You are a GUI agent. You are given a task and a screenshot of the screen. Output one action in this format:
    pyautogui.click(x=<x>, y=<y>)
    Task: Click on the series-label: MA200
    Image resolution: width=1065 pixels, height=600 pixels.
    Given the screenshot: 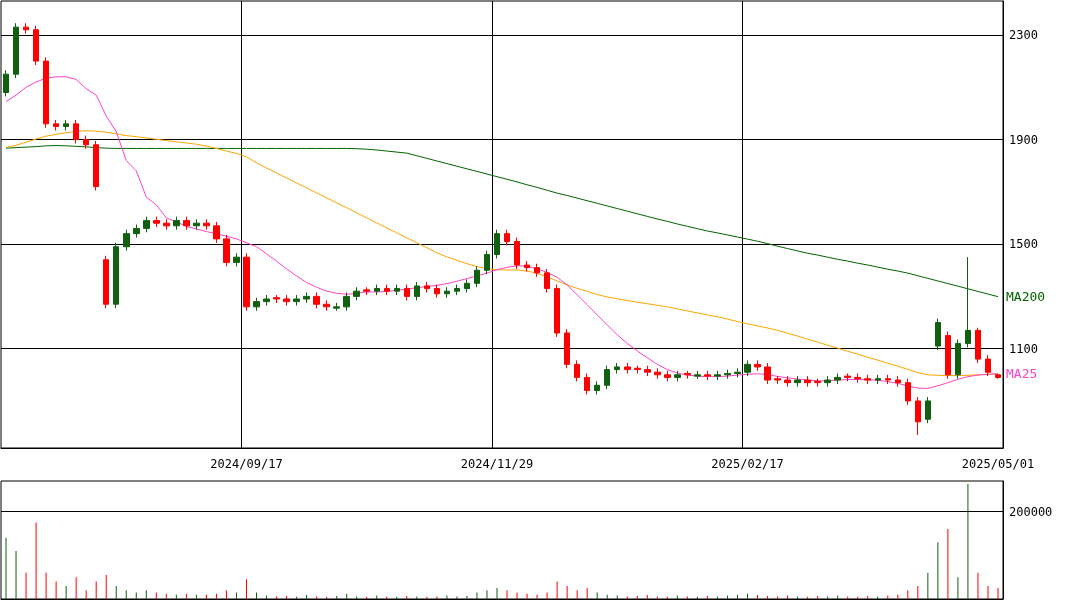 What is the action you would take?
    pyautogui.click(x=1025, y=297)
    